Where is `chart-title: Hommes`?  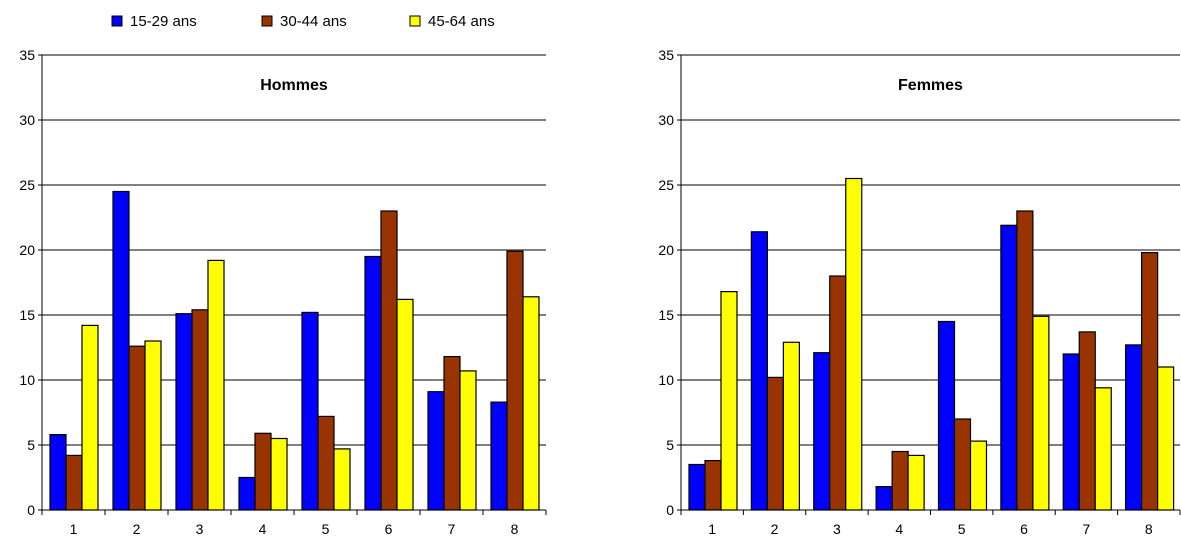 chart-title: Hommes is located at coordinates (294, 85).